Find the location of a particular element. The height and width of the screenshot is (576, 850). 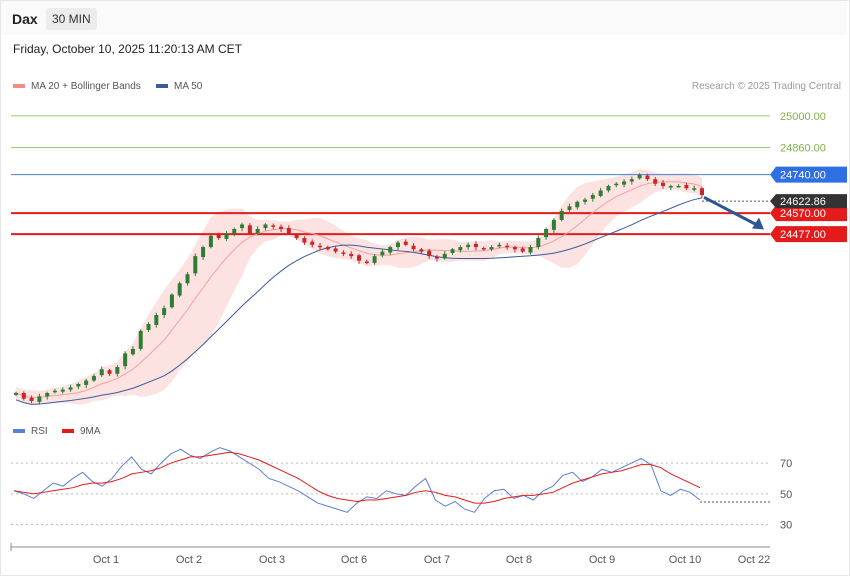

legend-item-ma50: MA 50 is located at coordinates (179, 86).